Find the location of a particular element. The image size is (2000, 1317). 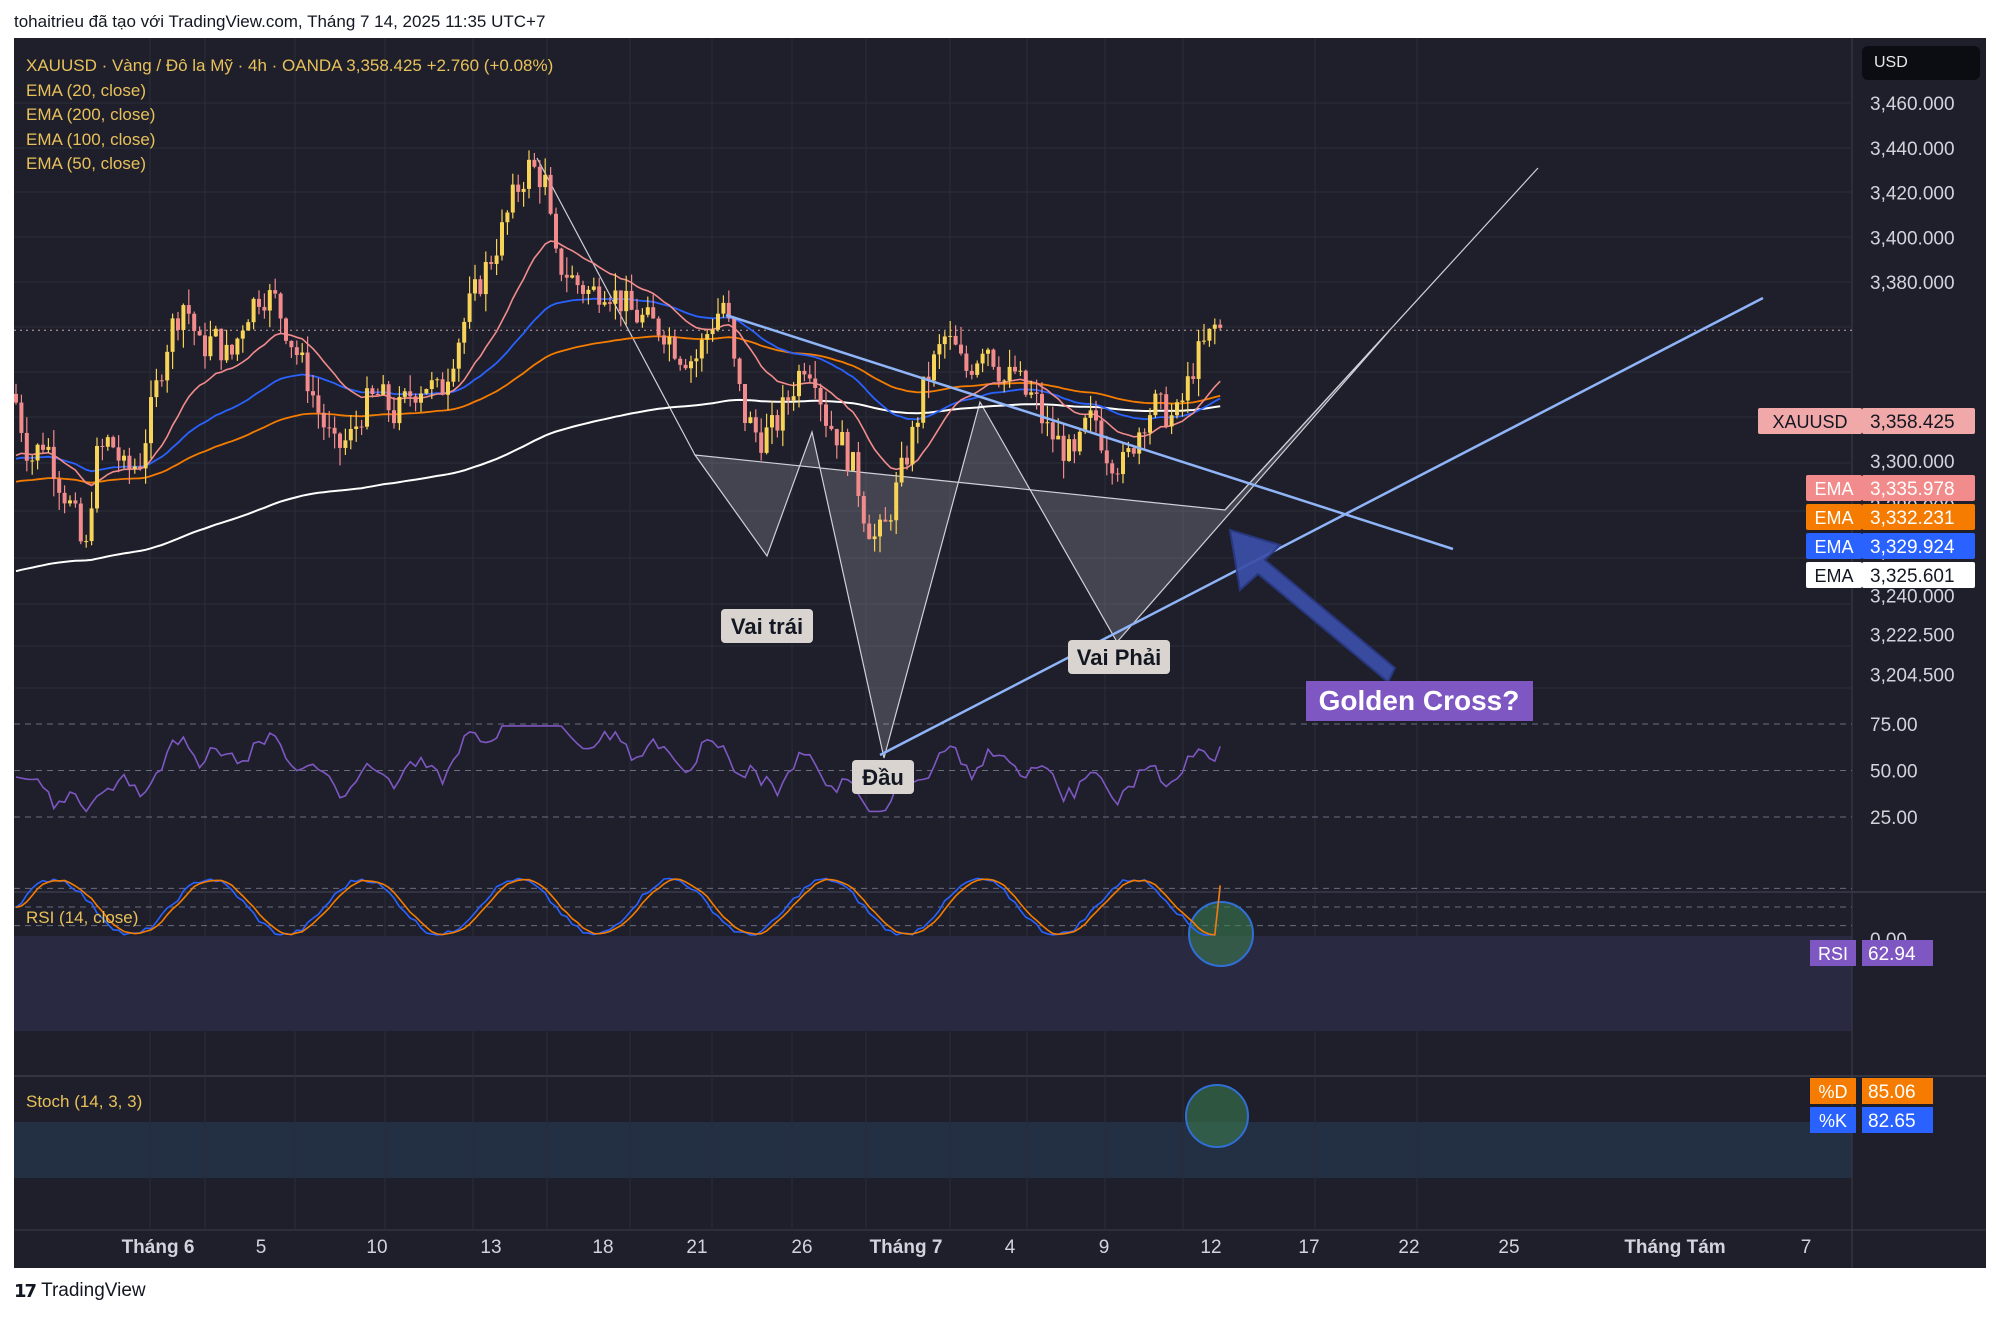

stoch-title: Stoch (14, 3, 3) is located at coordinates (84, 1101).